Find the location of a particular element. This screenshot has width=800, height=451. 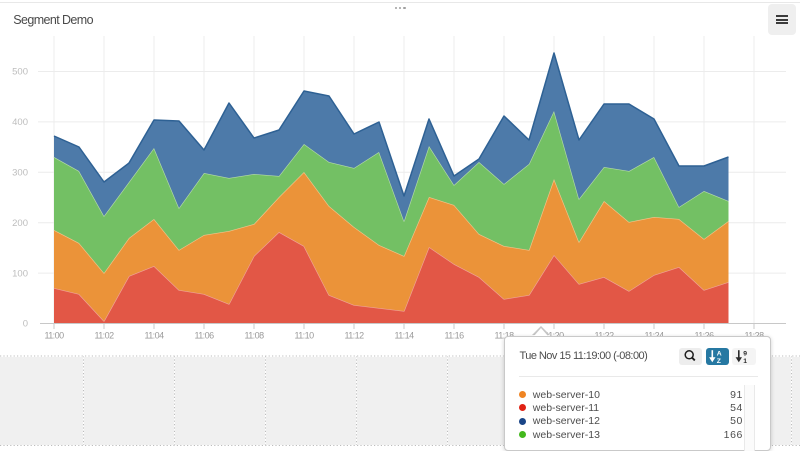

svg-text: 100 is located at coordinates (20, 273).